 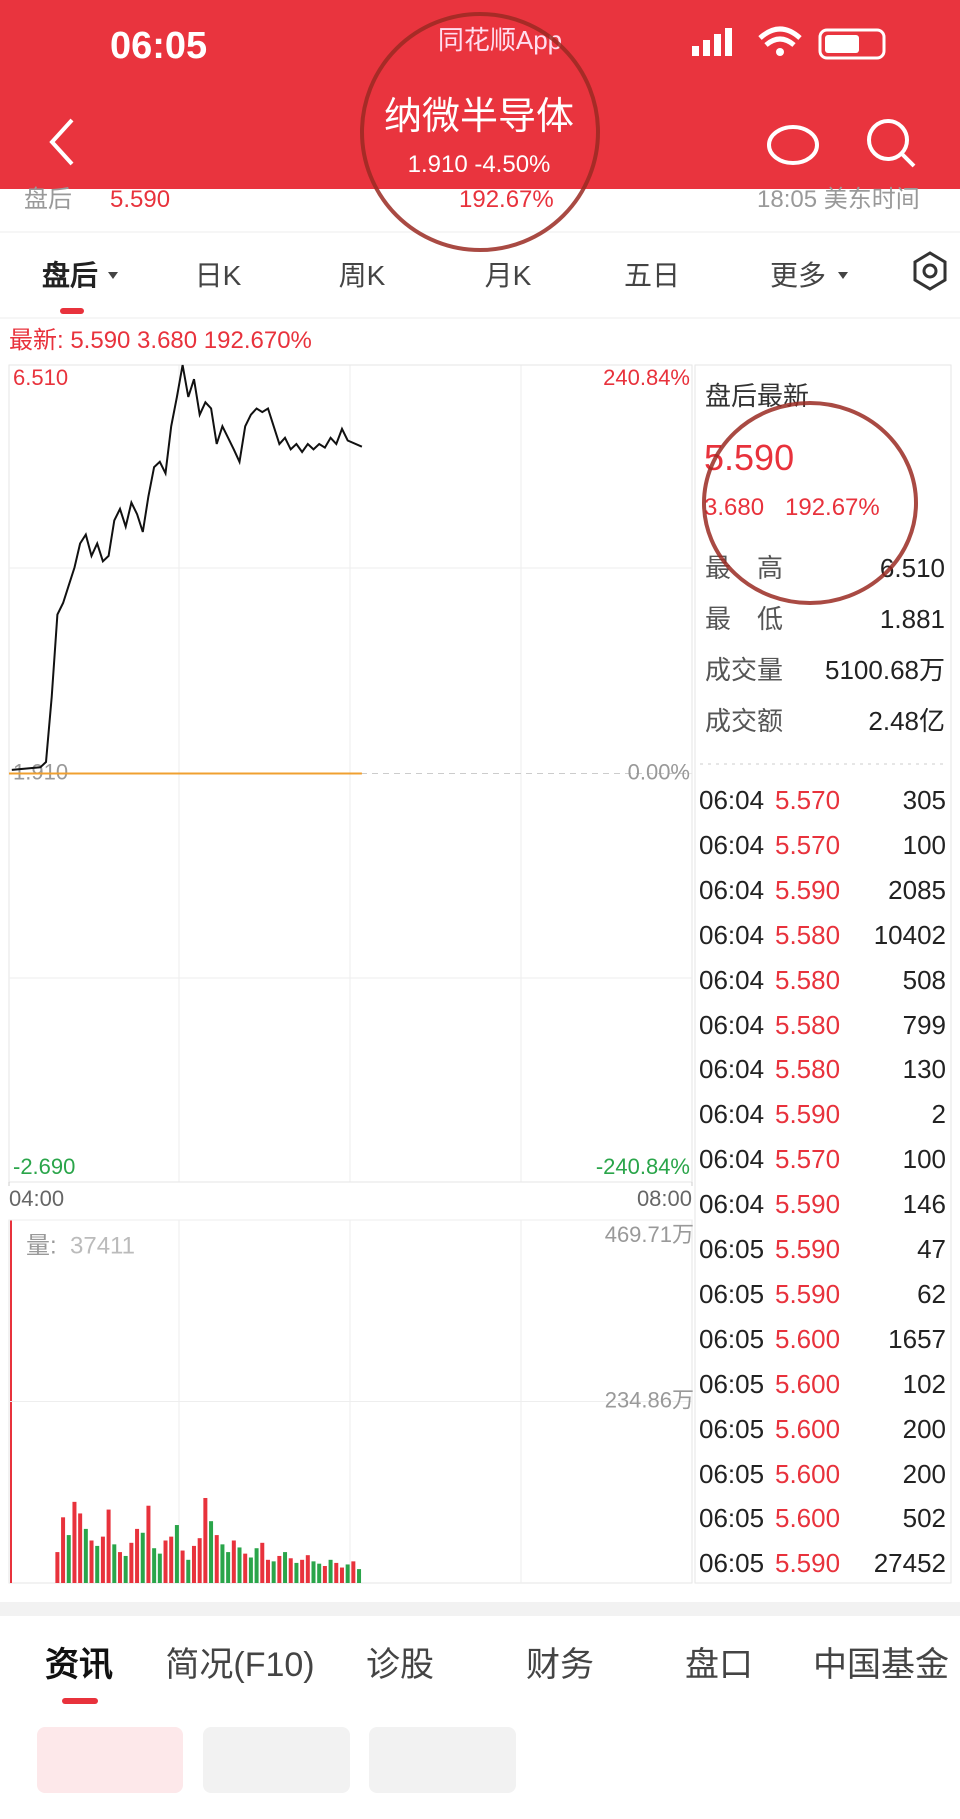 I want to click on wifi-dot, so click(x=780, y=52).